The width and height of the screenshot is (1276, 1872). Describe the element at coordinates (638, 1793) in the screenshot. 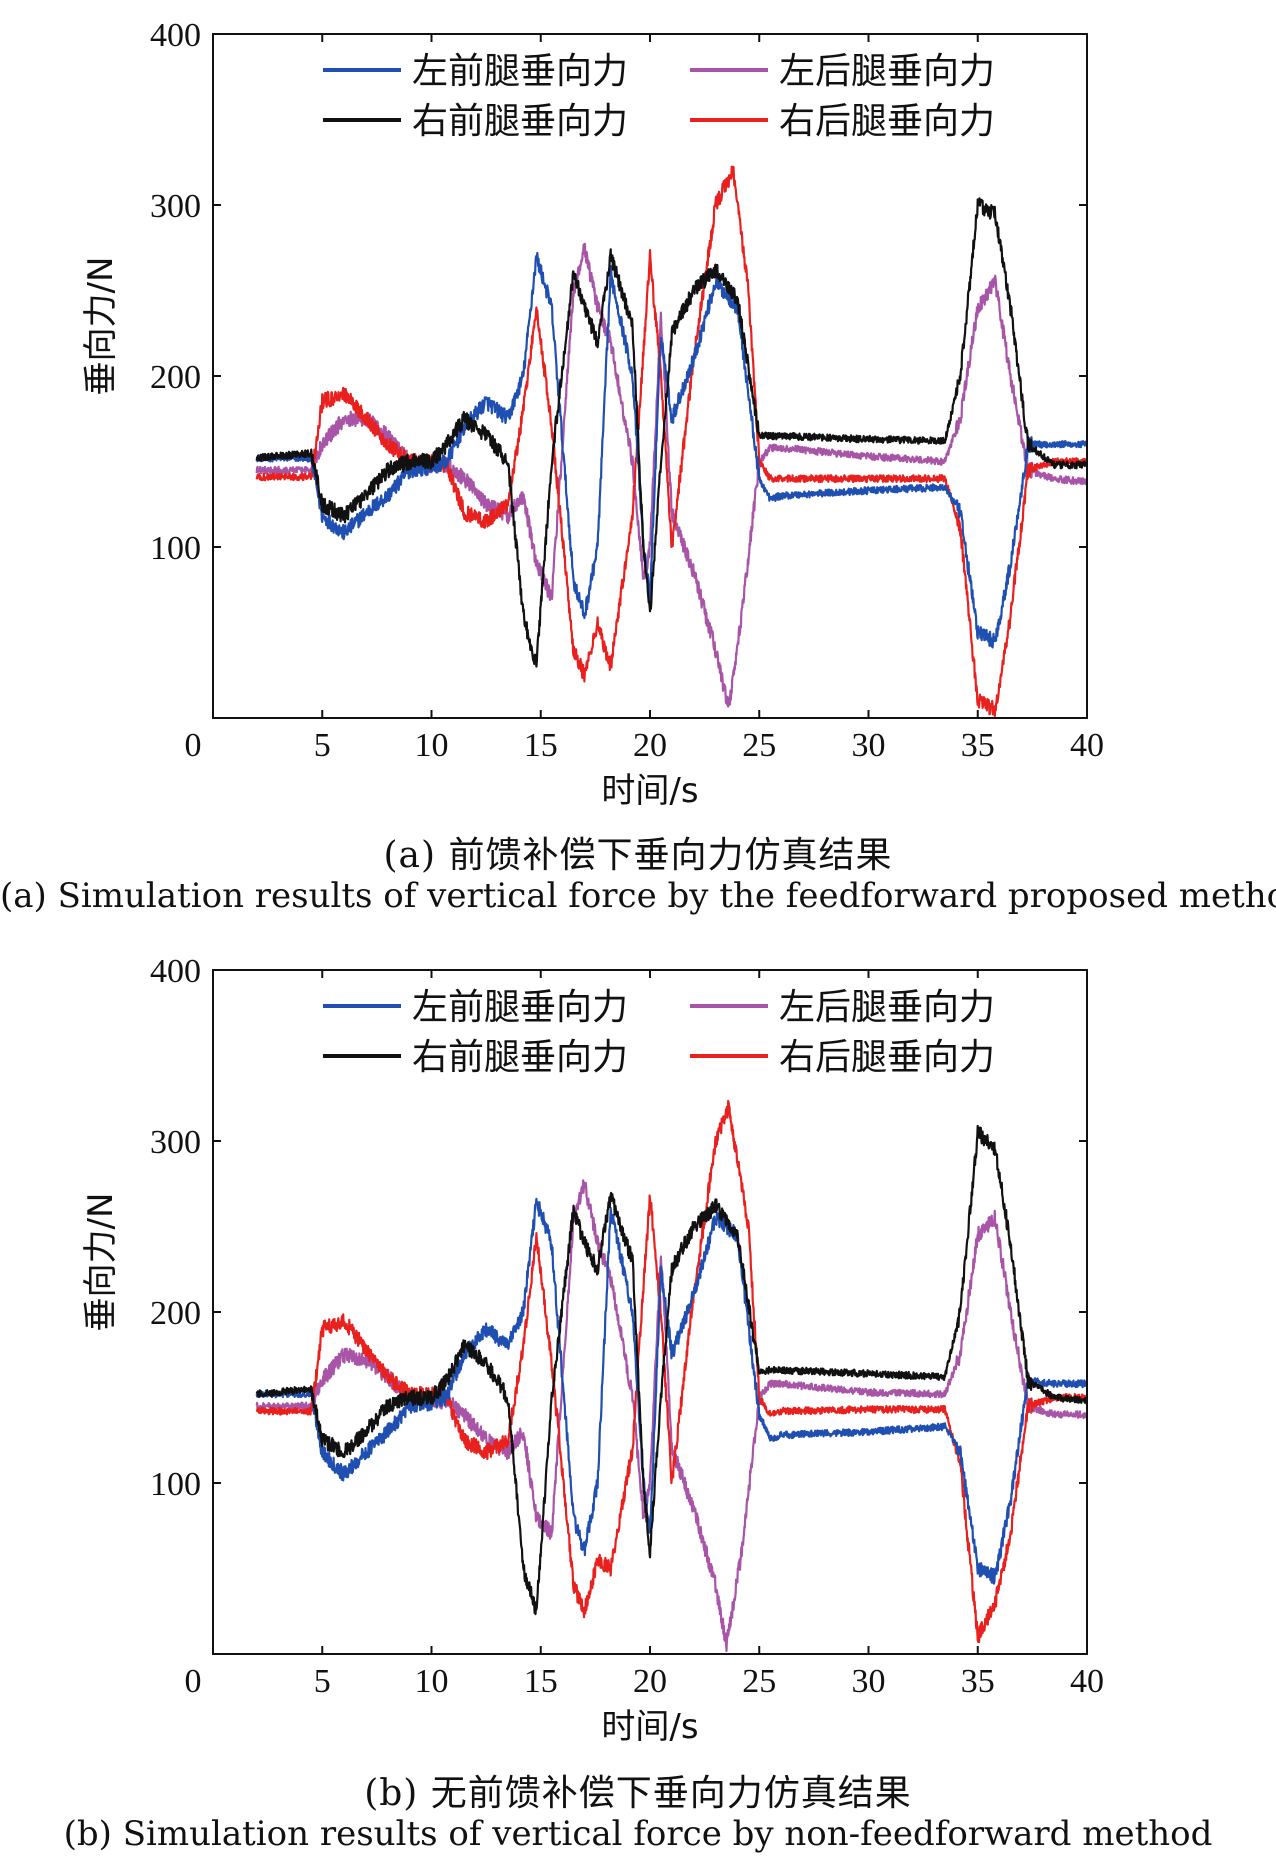

I see `caption-zh-b: (b) 无前馈补偿下垂向力仿真结果` at that location.